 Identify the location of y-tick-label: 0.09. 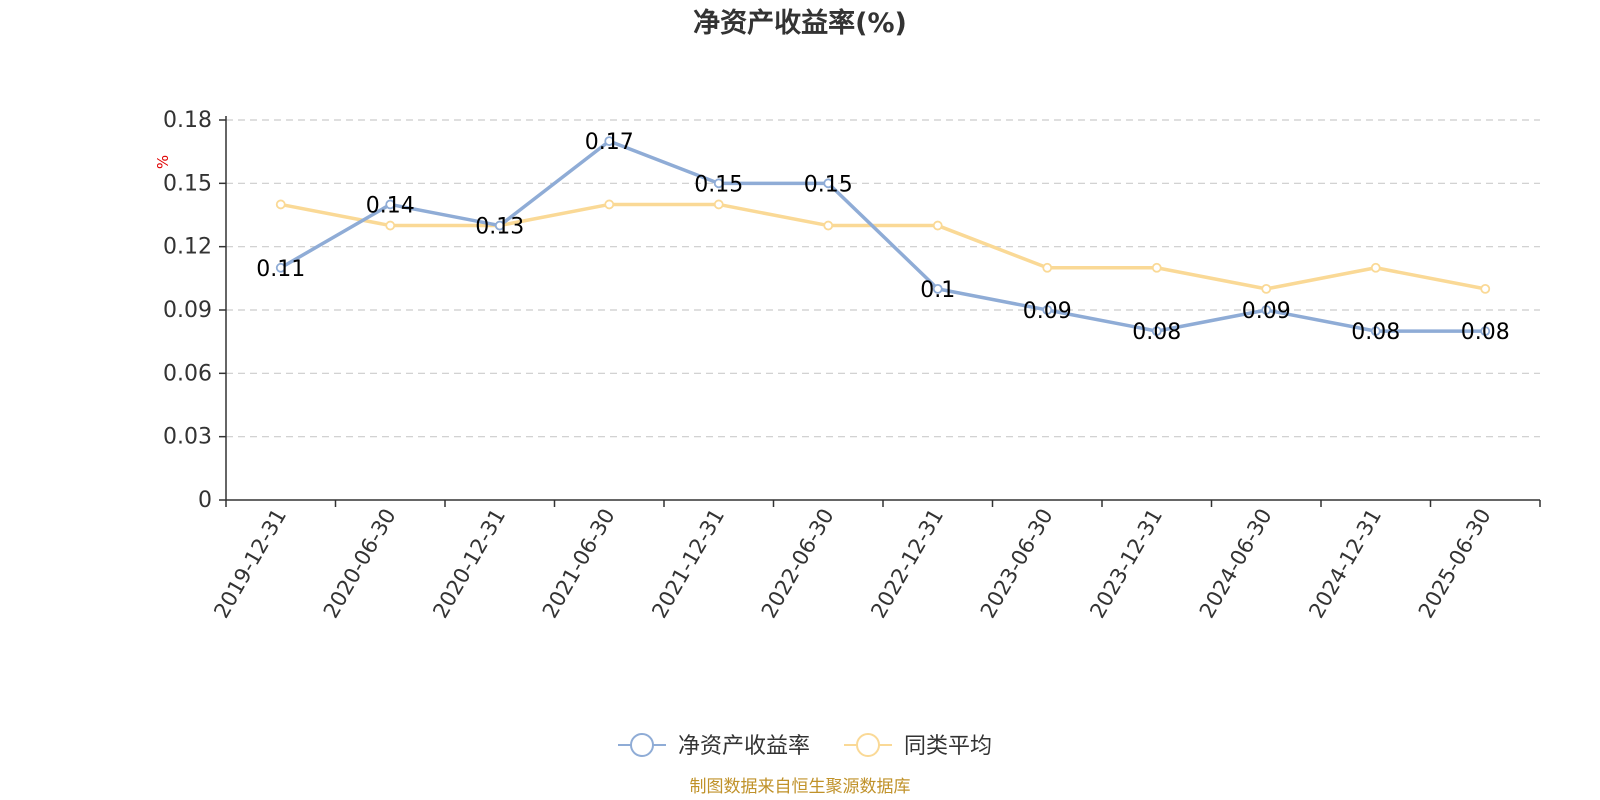
(187, 310).